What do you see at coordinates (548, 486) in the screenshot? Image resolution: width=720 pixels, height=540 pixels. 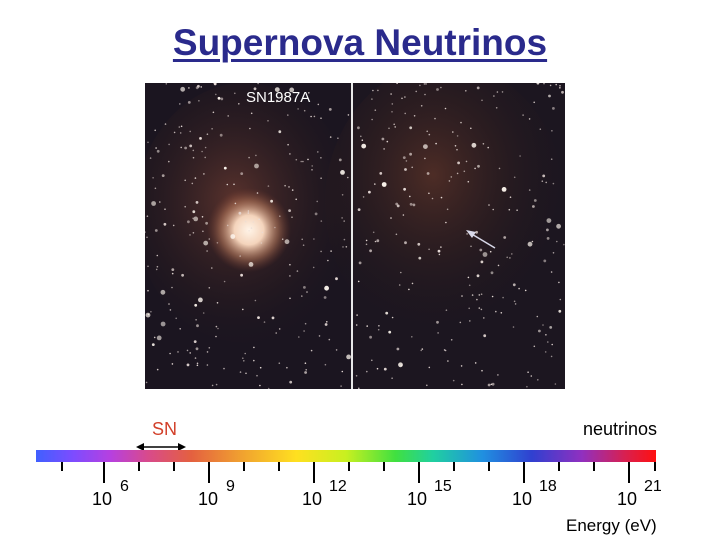 I see `tick-label-power: 18` at bounding box center [548, 486].